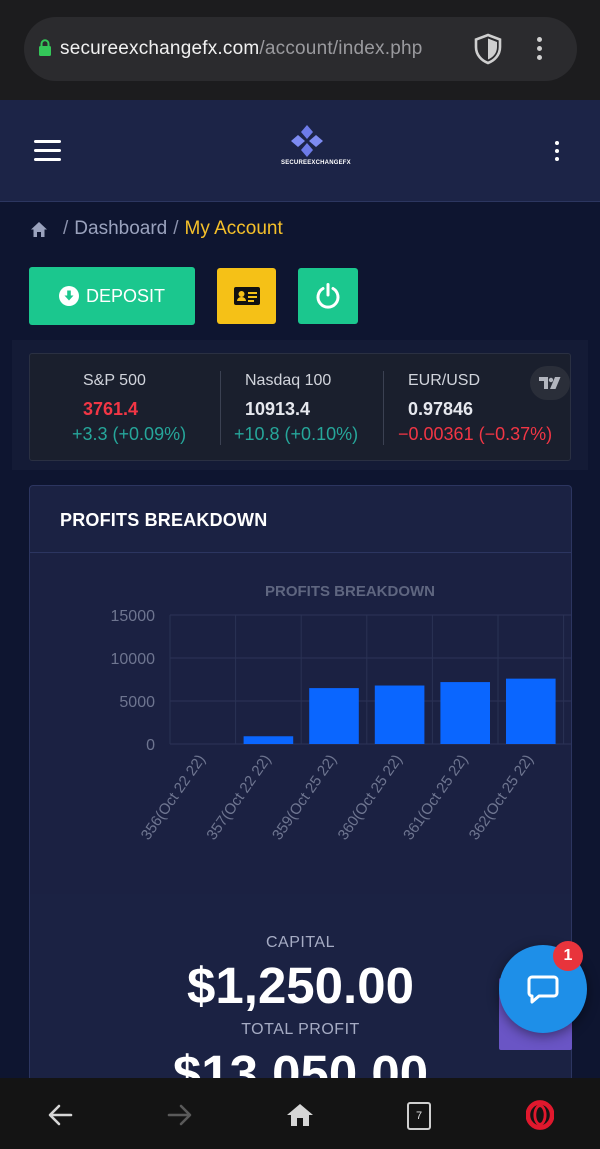  What do you see at coordinates (154, 407) in the screenshot?
I see `ticker-item-sp500: S&P 500 3761.4 +3.3 (+0.09%)` at bounding box center [154, 407].